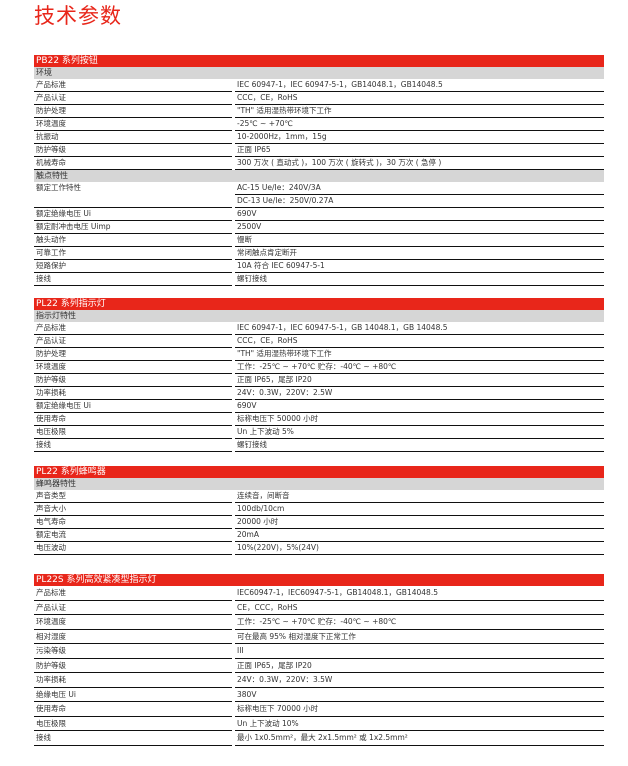 The height and width of the screenshot is (766, 628). Describe the element at coordinates (419, 724) in the screenshot. I see `spec-value: Un 上下波动 10%` at that location.